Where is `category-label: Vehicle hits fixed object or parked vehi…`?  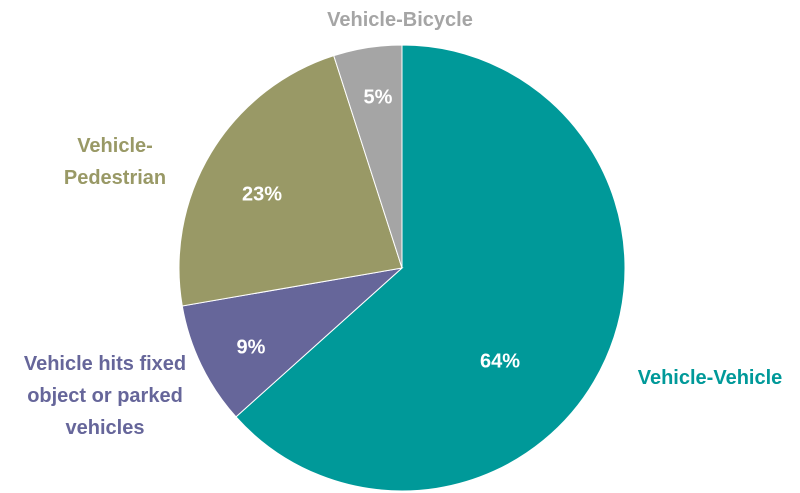 category-label: Vehicle hits fixed object or parked vehi… is located at coordinates (105, 396).